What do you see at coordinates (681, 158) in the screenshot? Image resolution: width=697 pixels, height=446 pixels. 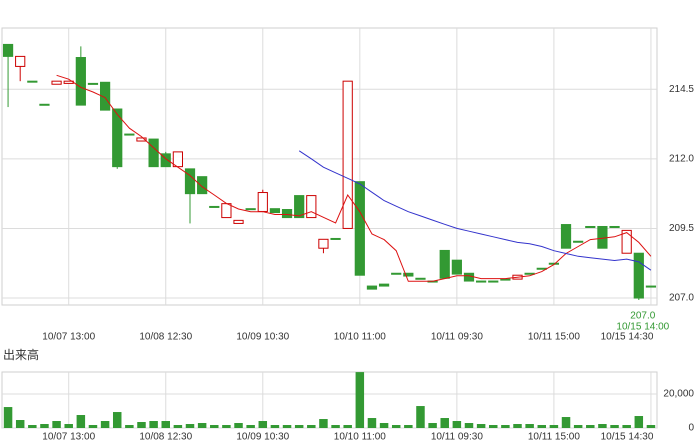 I see `y-tick-label: 212.0` at bounding box center [681, 158].